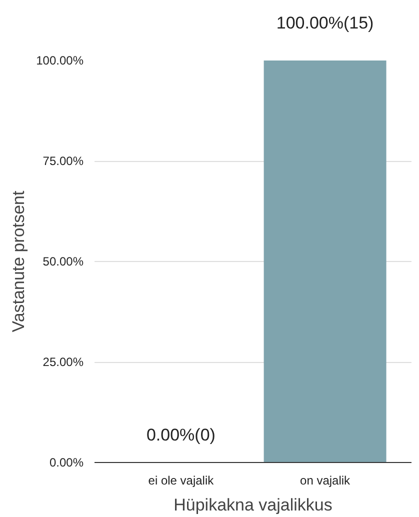 Image resolution: width=419 pixels, height=517 pixels. What do you see at coordinates (181, 481) in the screenshot?
I see `x-tick-label: ei ole vajalik` at bounding box center [181, 481].